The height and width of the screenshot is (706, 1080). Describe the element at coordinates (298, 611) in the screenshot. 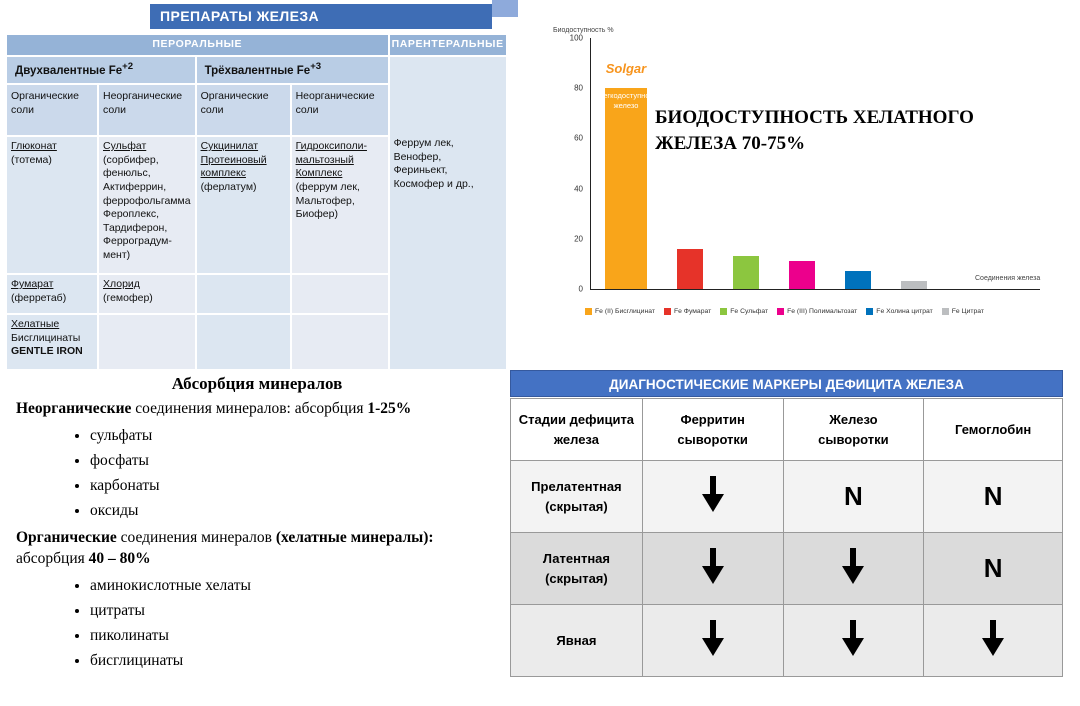

I see `list-item: цитраты` at that location.